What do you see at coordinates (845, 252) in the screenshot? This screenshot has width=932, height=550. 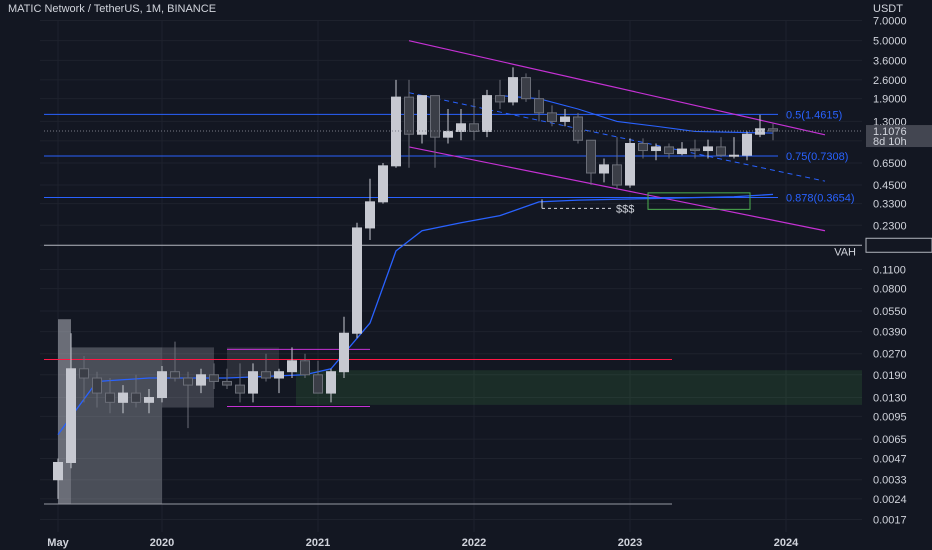 I see `level-label: VAH` at bounding box center [845, 252].